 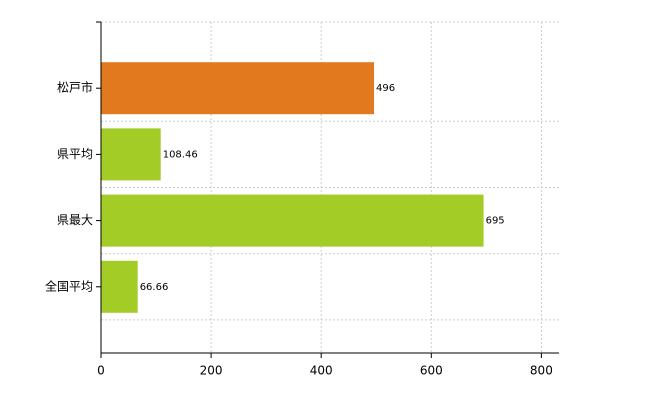 What do you see at coordinates (75, 220) in the screenshot?
I see `y-tick-label: 県最大` at bounding box center [75, 220].